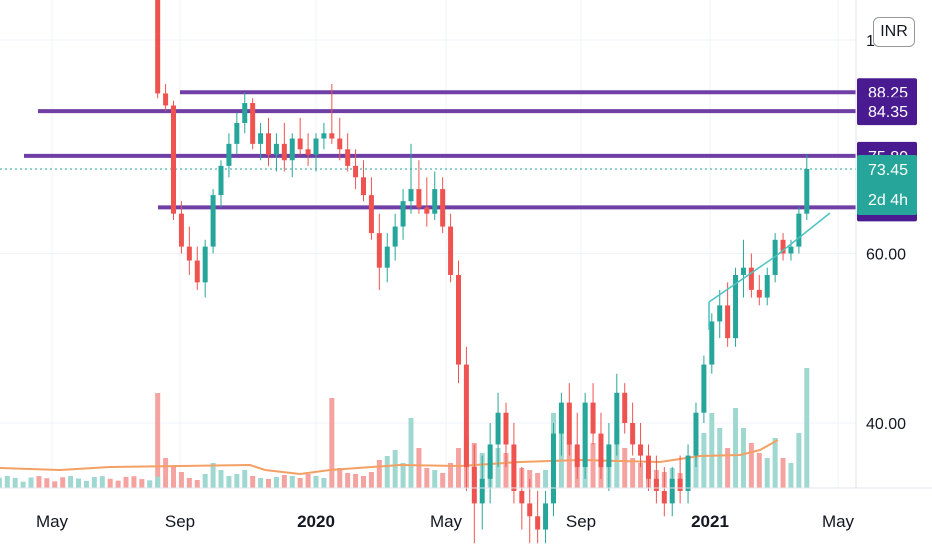 This screenshot has width=932, height=550. I want to click on time-axis: May Sep 2020 May Sep 2021 May, so click(466, 509).